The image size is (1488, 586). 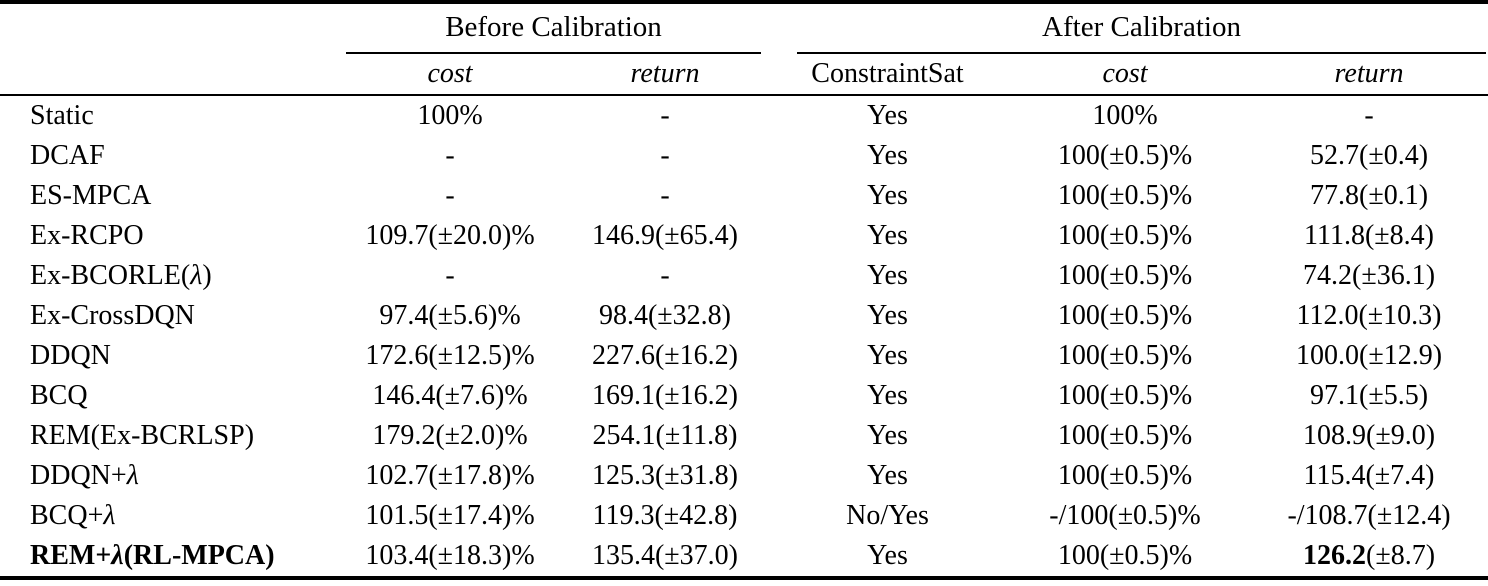 I want to click on after-cost-cell: -/100(±0.5)%, so click(x=1125, y=515).